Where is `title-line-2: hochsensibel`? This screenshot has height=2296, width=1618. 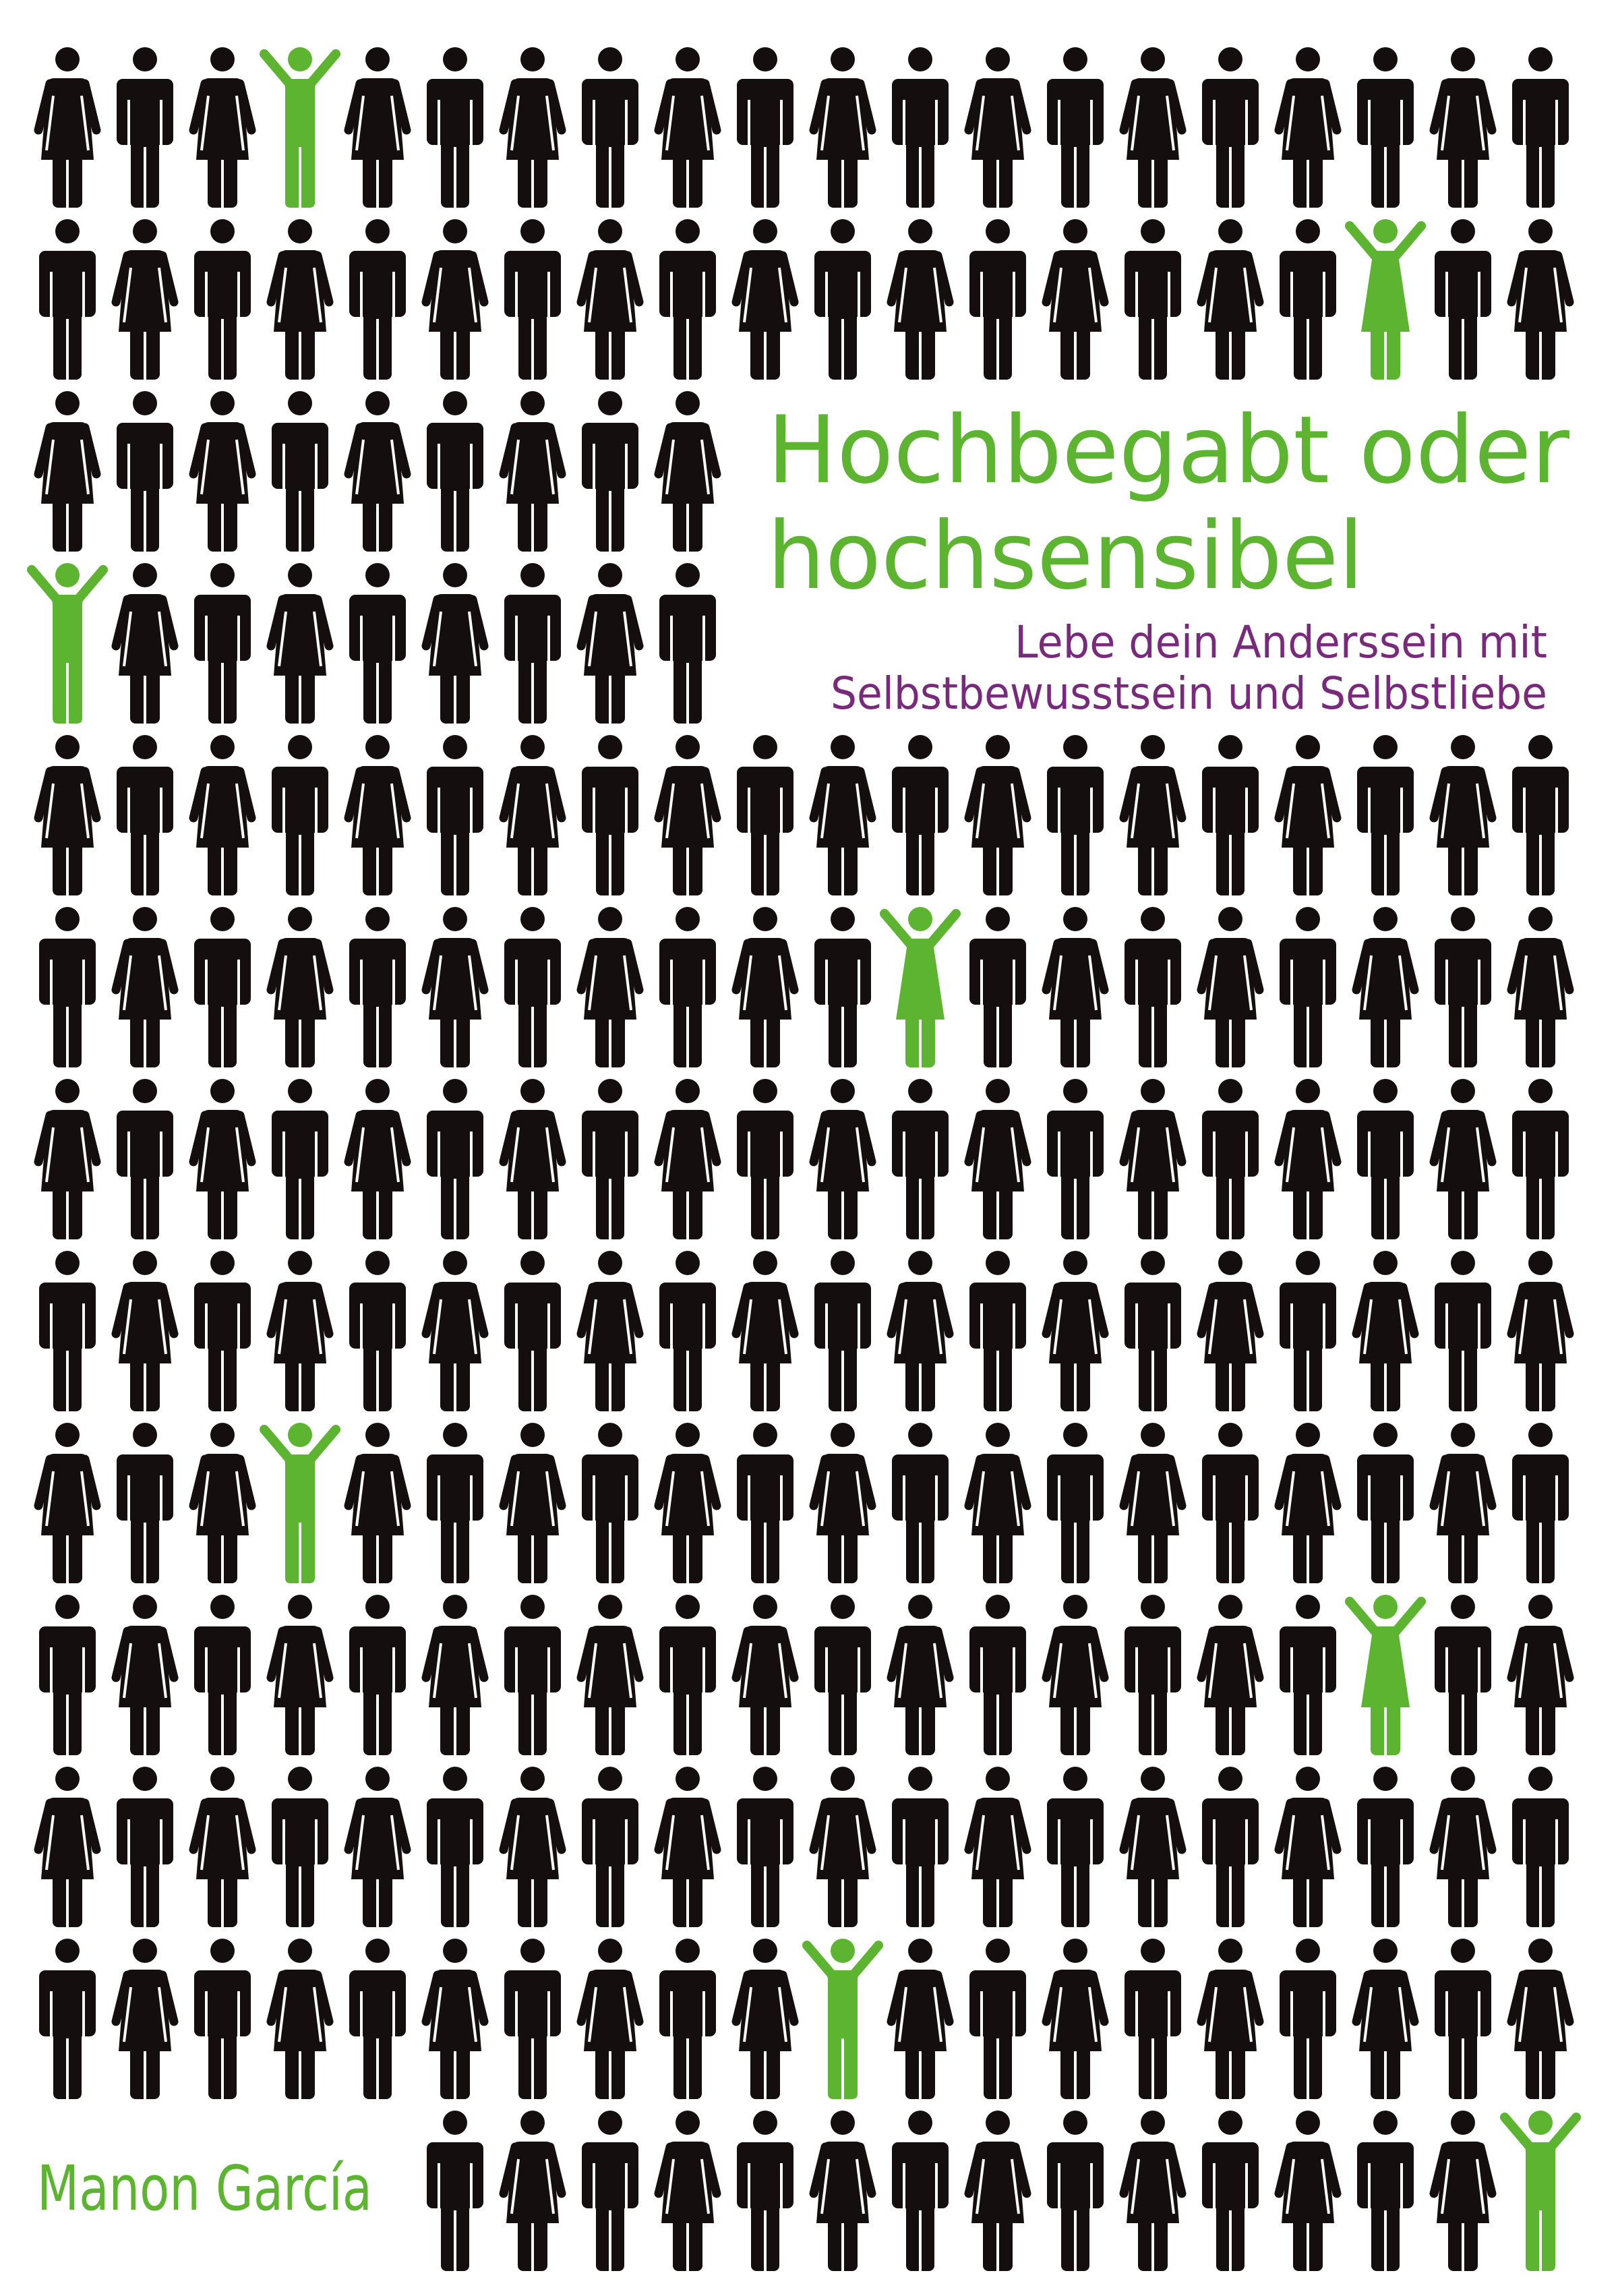 title-line-2: hochsensibel is located at coordinates (1065, 556).